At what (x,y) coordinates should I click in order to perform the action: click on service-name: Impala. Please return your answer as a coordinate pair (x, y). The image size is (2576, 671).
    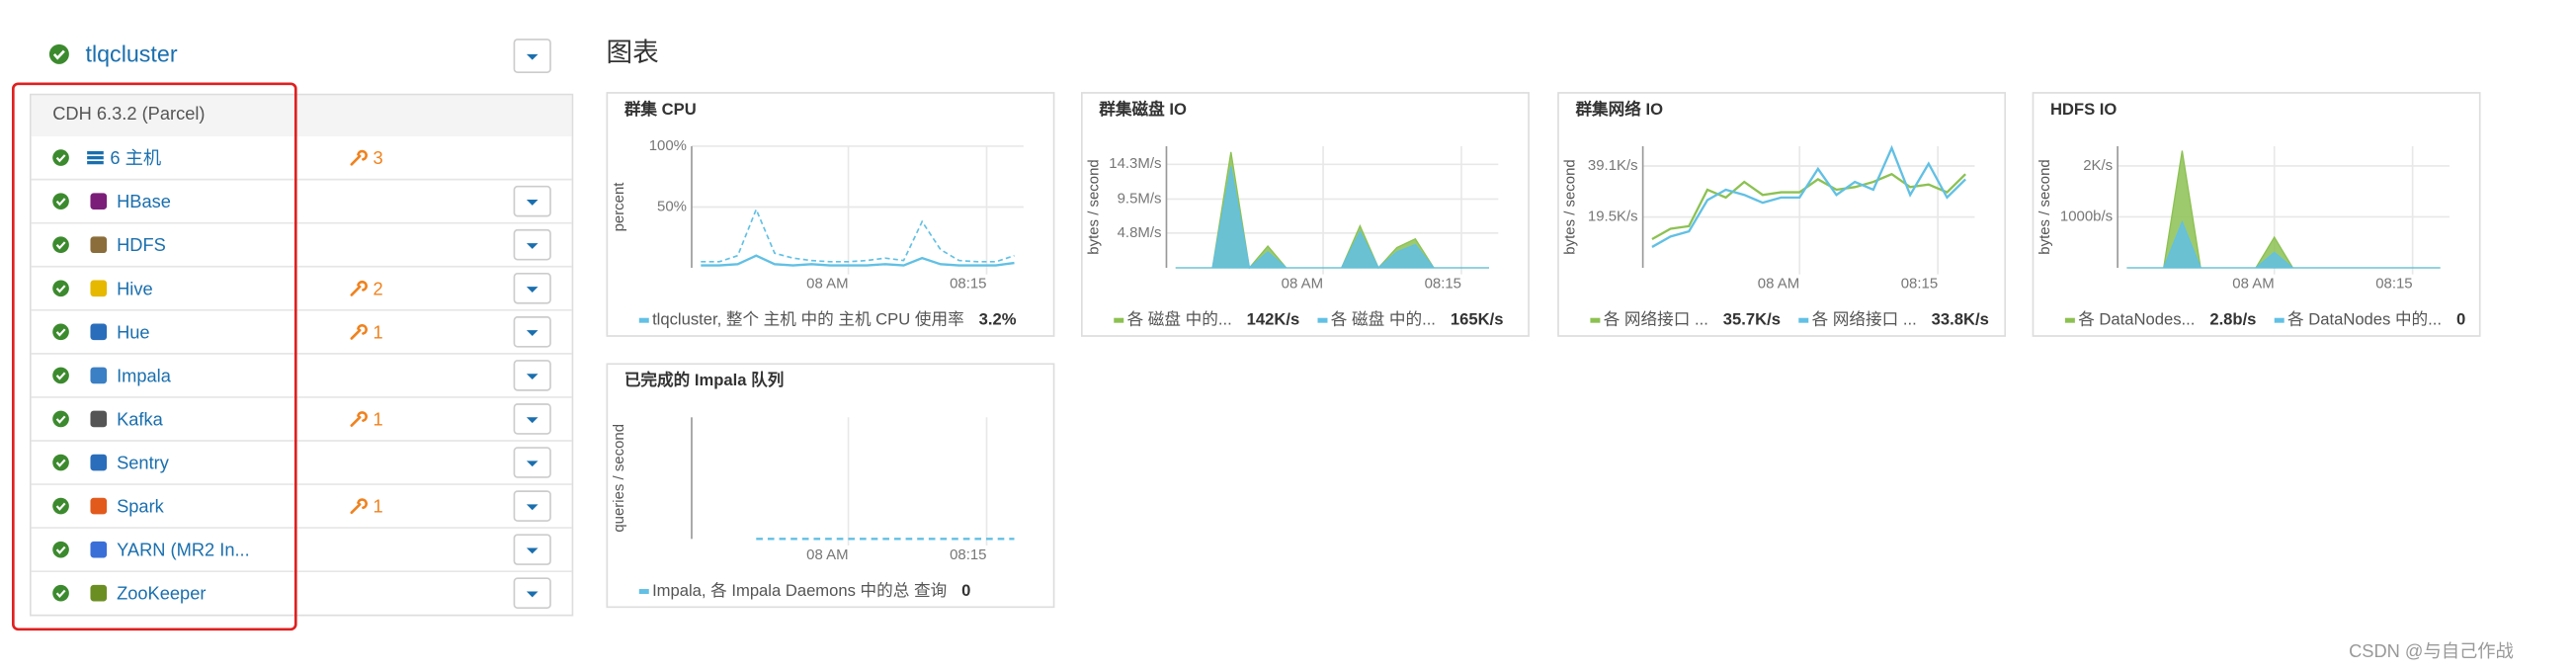
    Looking at the image, I should click on (144, 375).